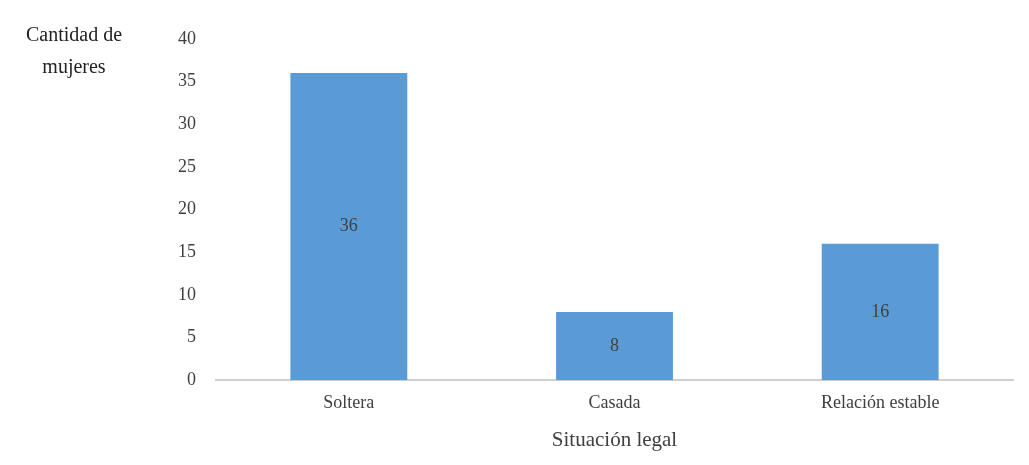  Describe the element at coordinates (187, 250) in the screenshot. I see `y-tick-label: 15` at that location.